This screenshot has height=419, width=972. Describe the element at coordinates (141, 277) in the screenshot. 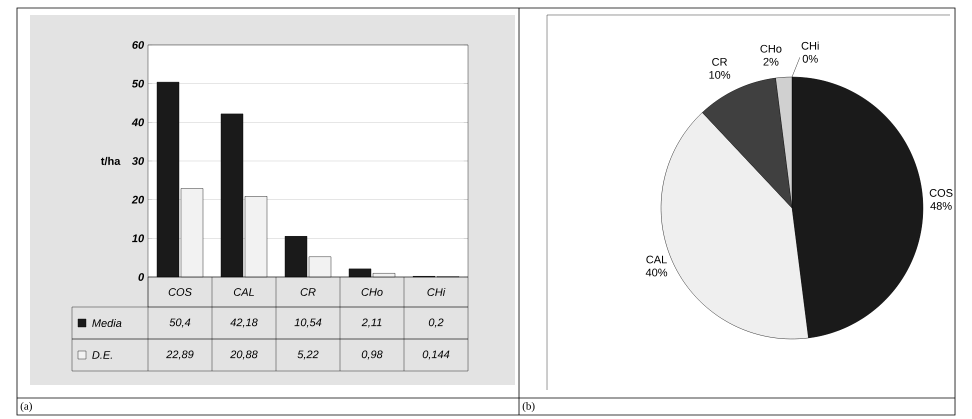

I see `y-tick-label: 0` at that location.